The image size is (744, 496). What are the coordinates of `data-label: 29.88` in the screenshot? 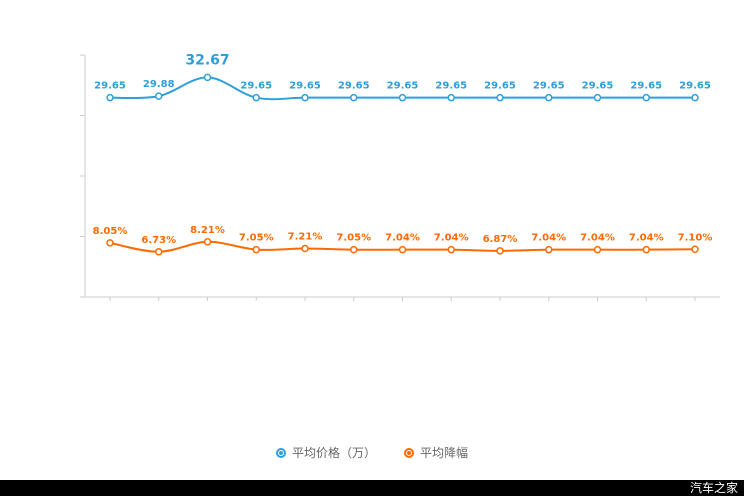 It's located at (159, 84).